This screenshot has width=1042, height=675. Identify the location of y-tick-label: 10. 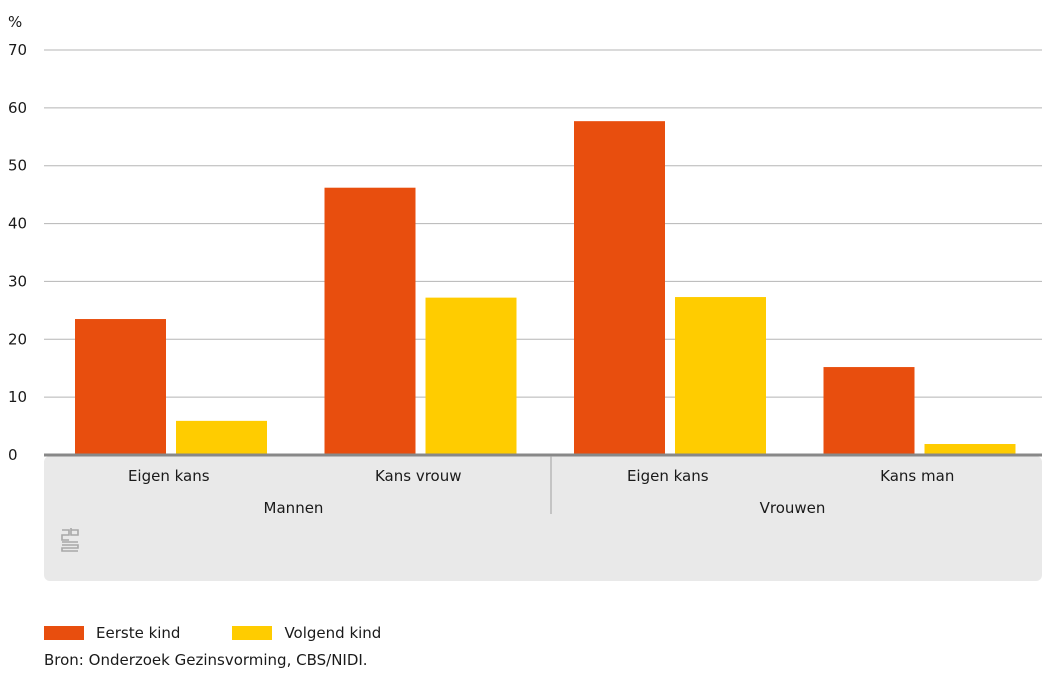
(17, 397).